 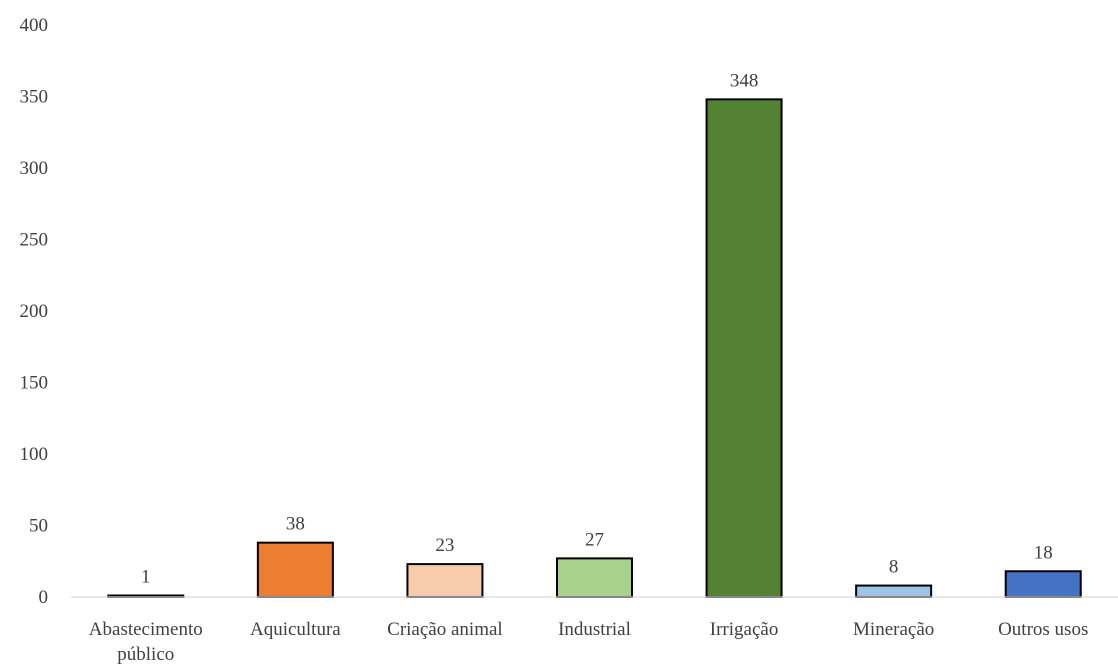 What do you see at coordinates (34, 97) in the screenshot?
I see `y-tick-label: 350` at bounding box center [34, 97].